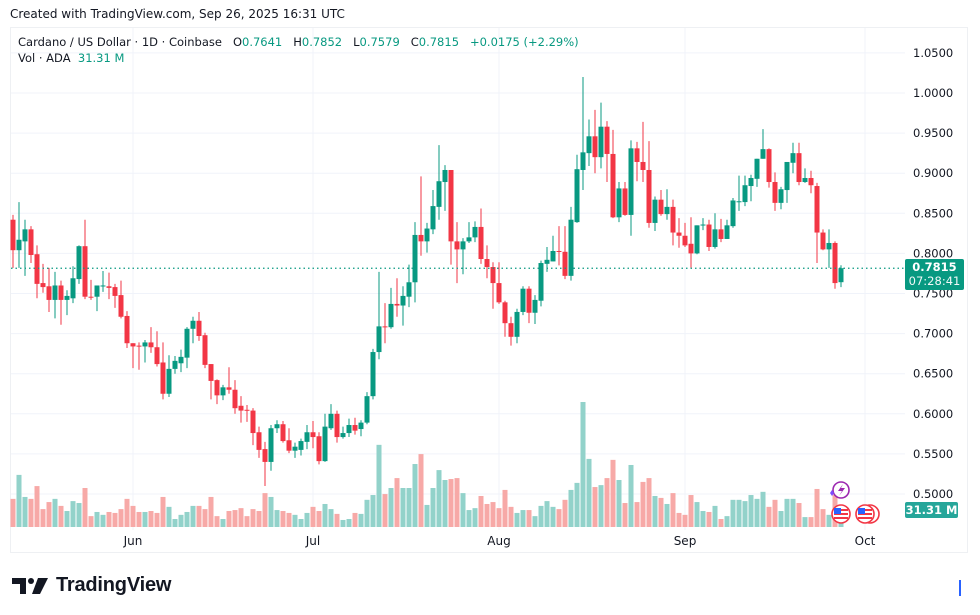 This screenshot has width=980, height=615. Describe the element at coordinates (44, 58) in the screenshot. I see `volume-label: Vol · ADA` at that location.